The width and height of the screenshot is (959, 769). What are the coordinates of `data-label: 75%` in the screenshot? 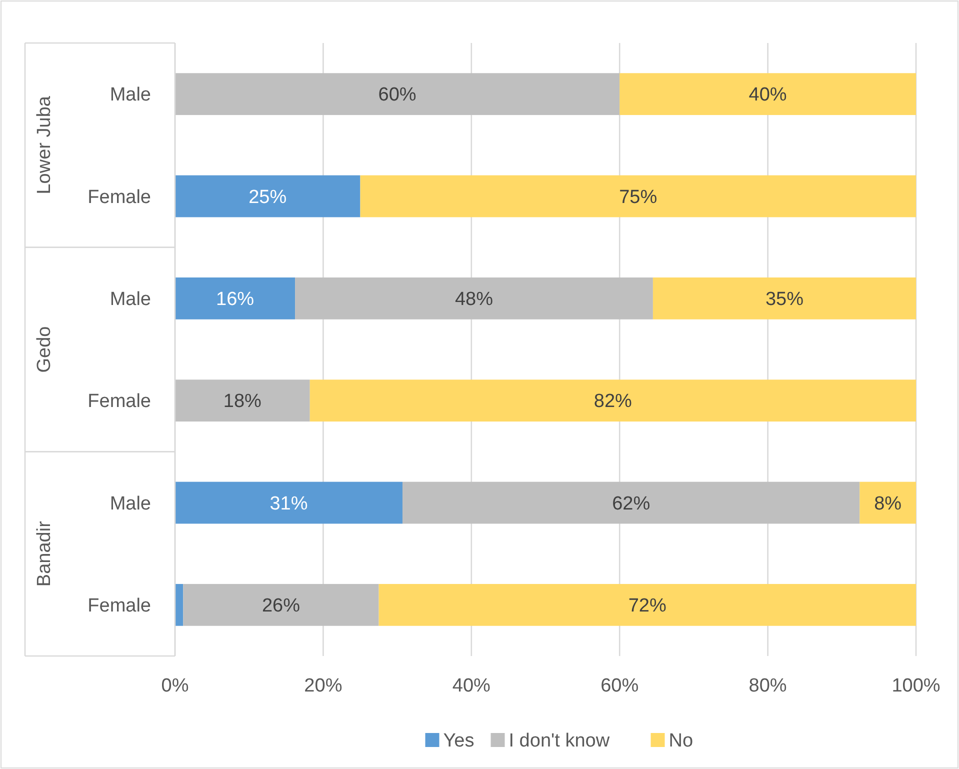 It's located at (638, 197).